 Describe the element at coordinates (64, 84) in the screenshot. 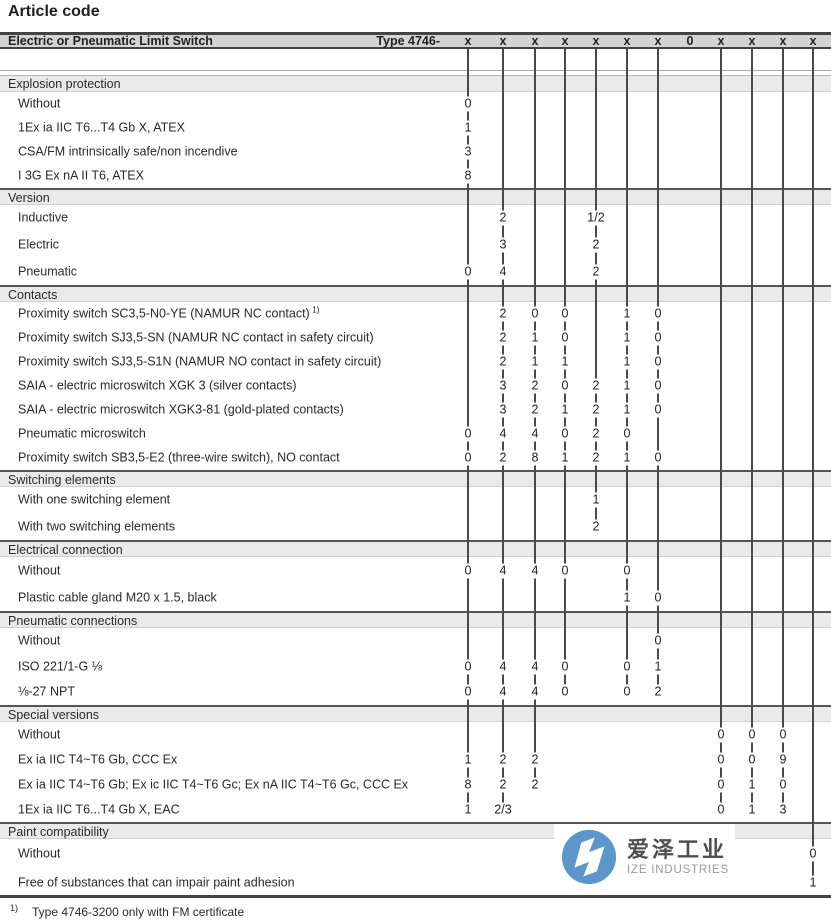

I see `section-label: Explosion protection` at that location.